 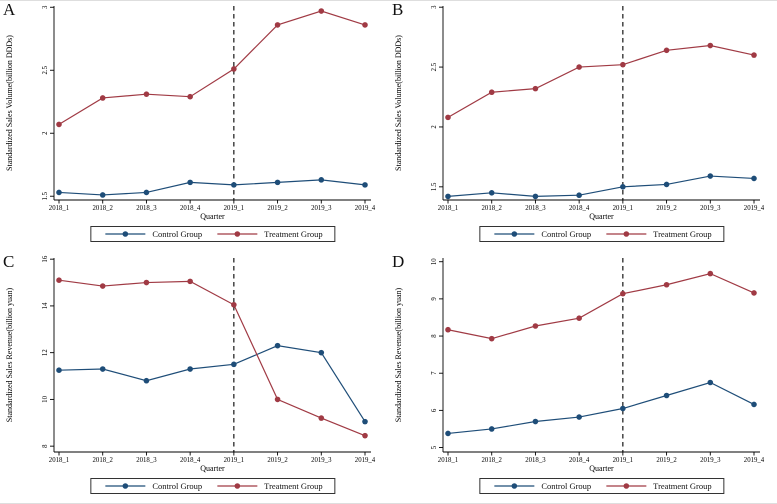 What do you see at coordinates (9, 9) in the screenshot?
I see `panel-letter-a: A` at bounding box center [9, 9].